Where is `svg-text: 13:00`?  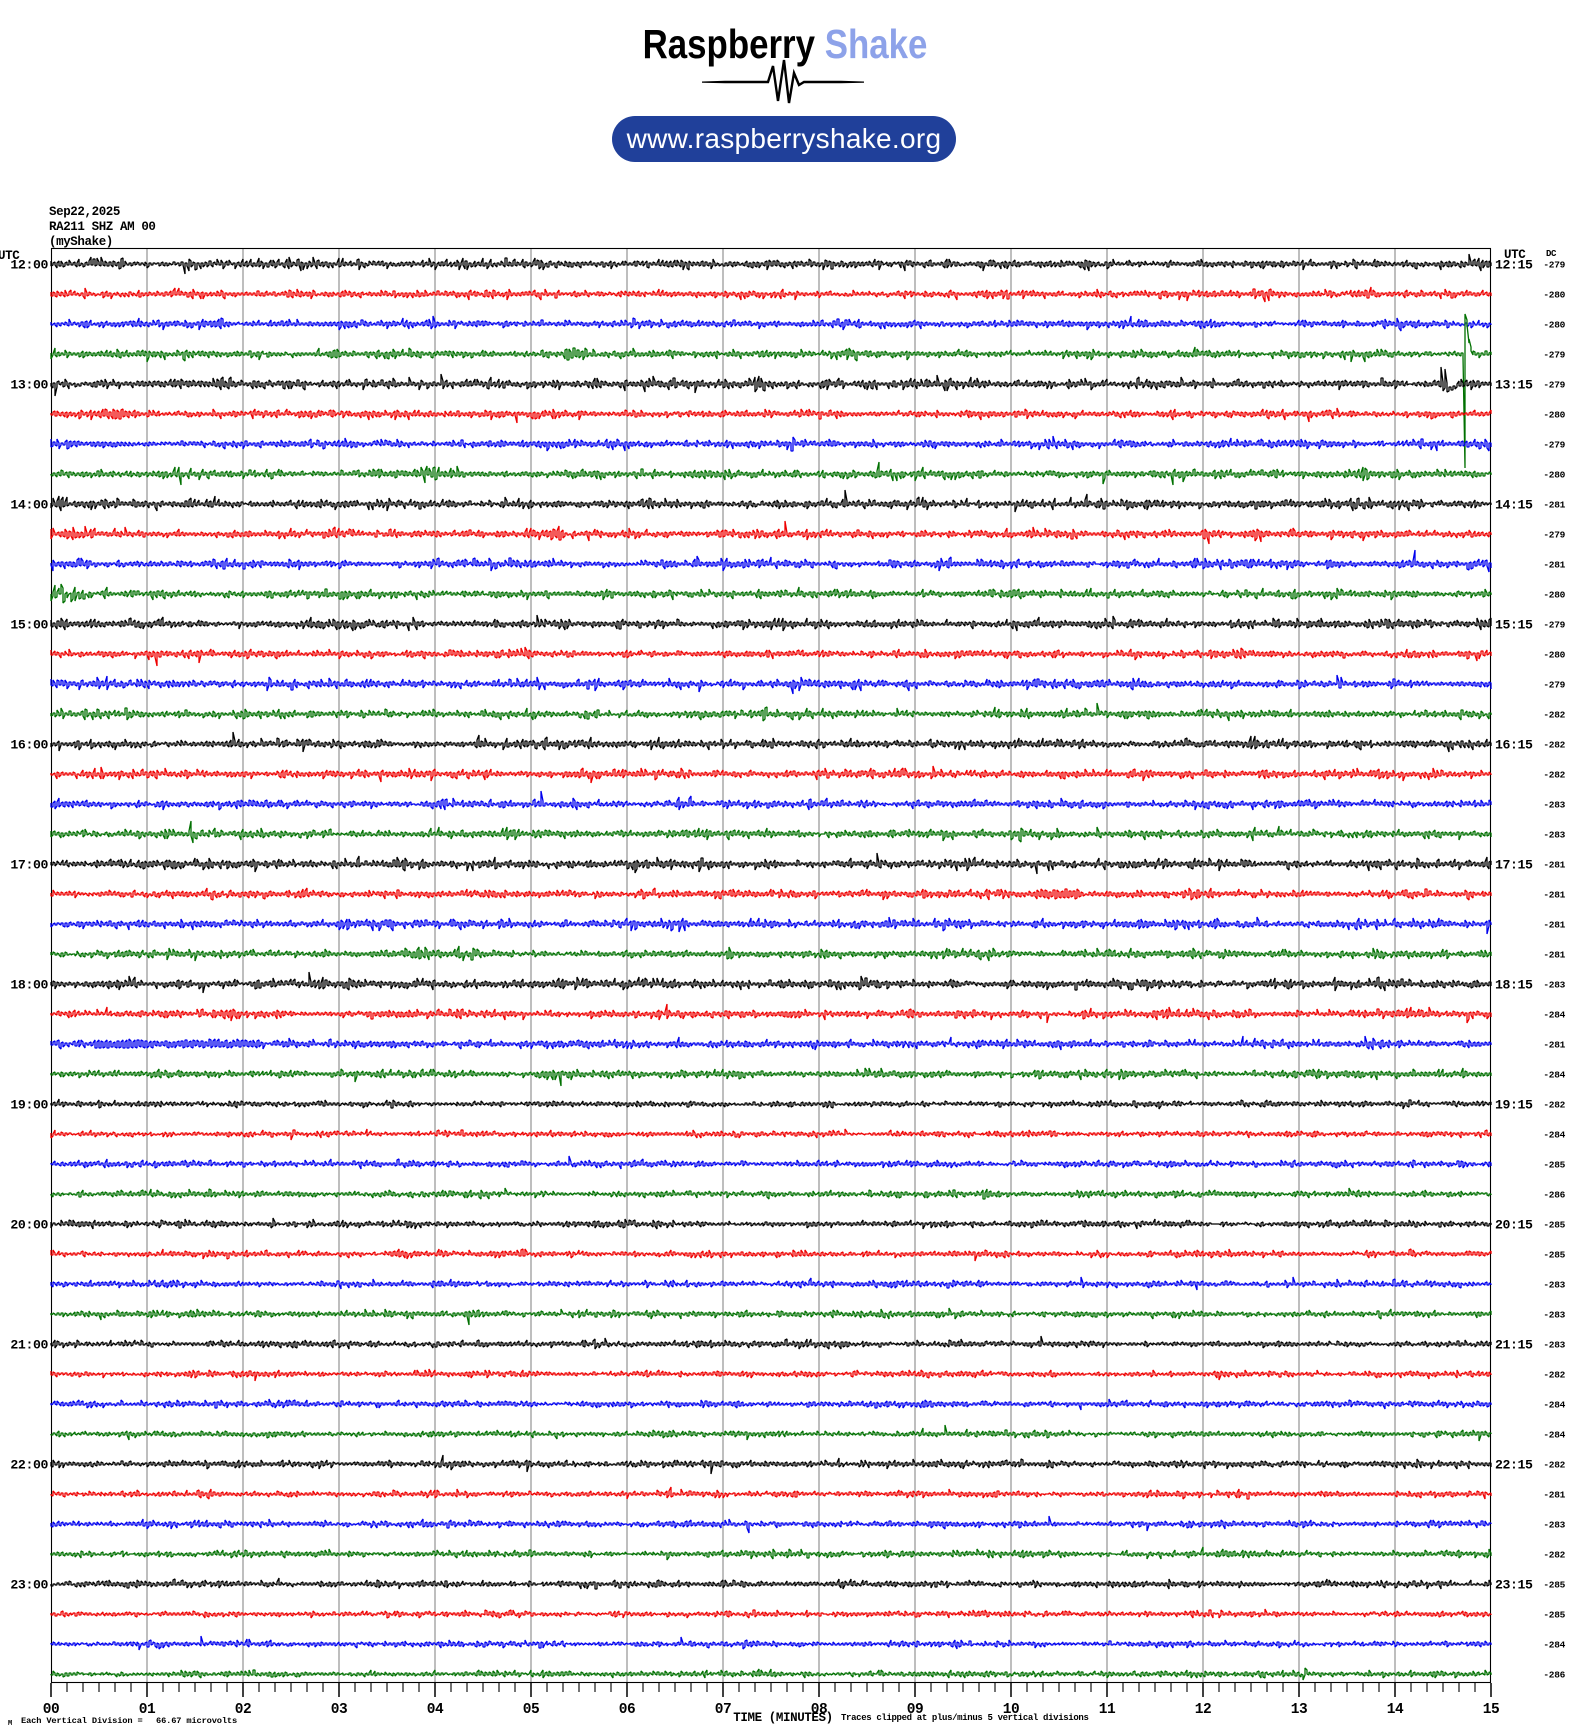 svg-text: 13:00 is located at coordinates (29, 385).